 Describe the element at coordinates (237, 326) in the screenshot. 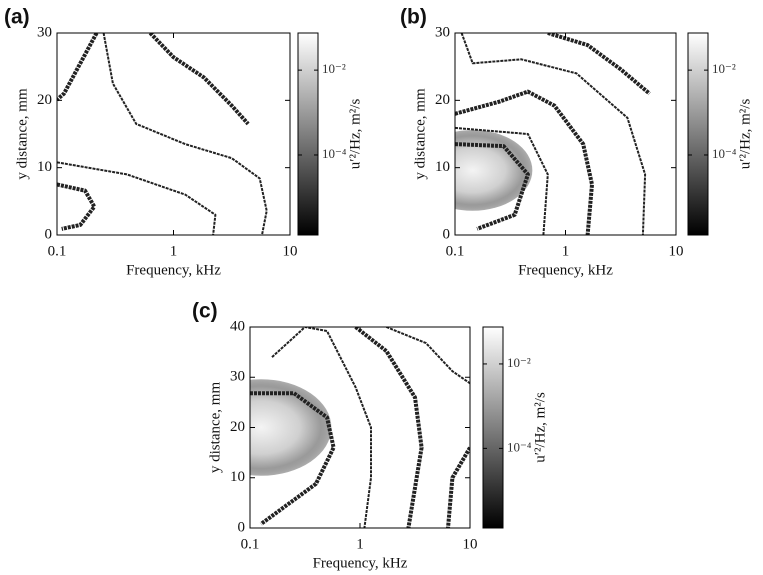

I see `y-tick-label: 40` at that location.